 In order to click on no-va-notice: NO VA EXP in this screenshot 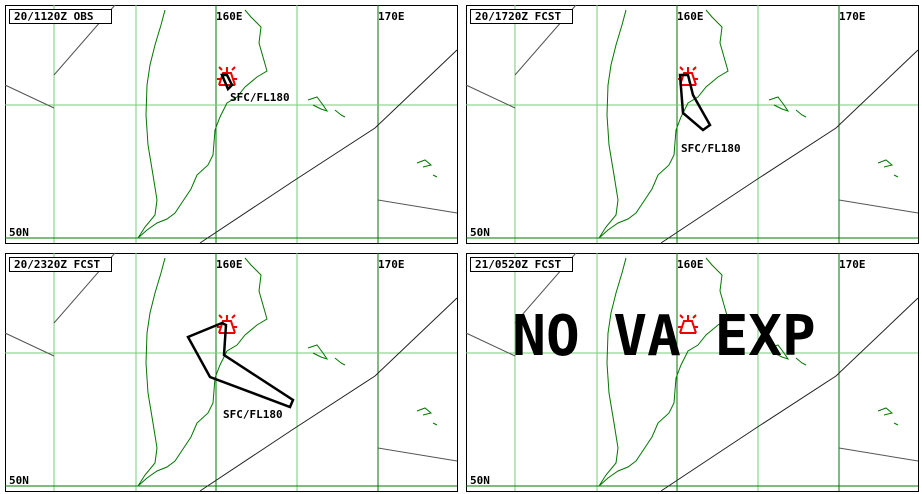, I will do `click(663, 336)`.